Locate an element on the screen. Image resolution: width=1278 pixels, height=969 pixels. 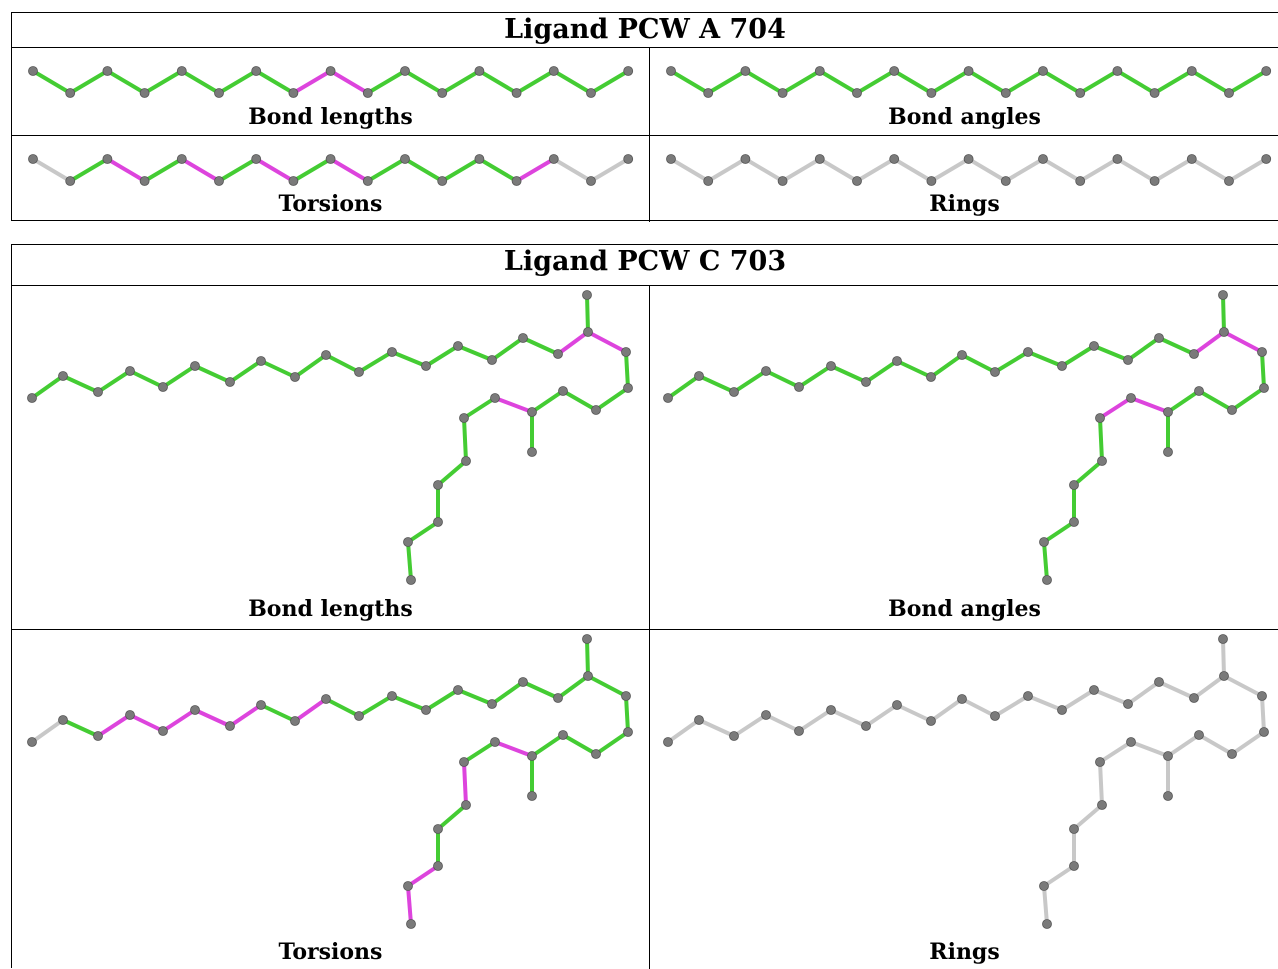
panel-rings: Rings is located at coordinates (964, 179).